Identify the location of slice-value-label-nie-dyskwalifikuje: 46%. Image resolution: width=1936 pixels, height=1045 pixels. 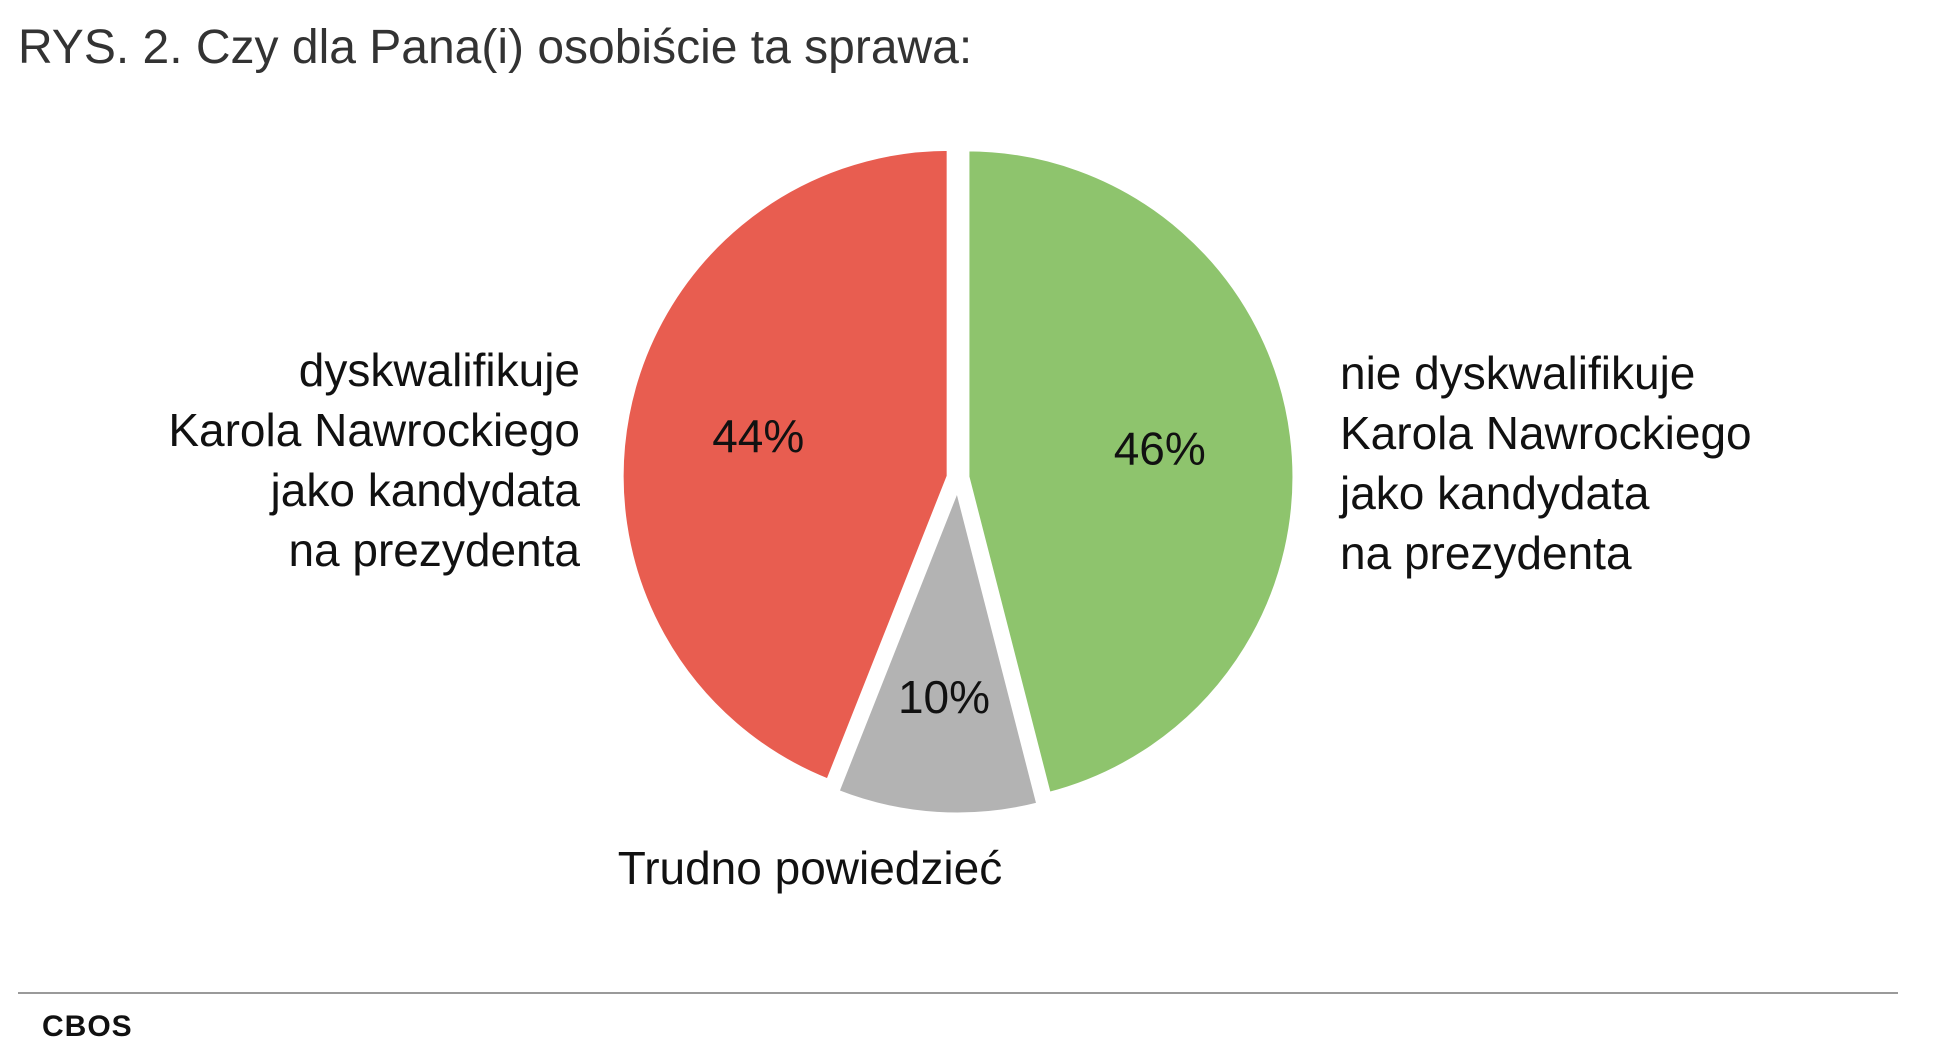
(1160, 449).